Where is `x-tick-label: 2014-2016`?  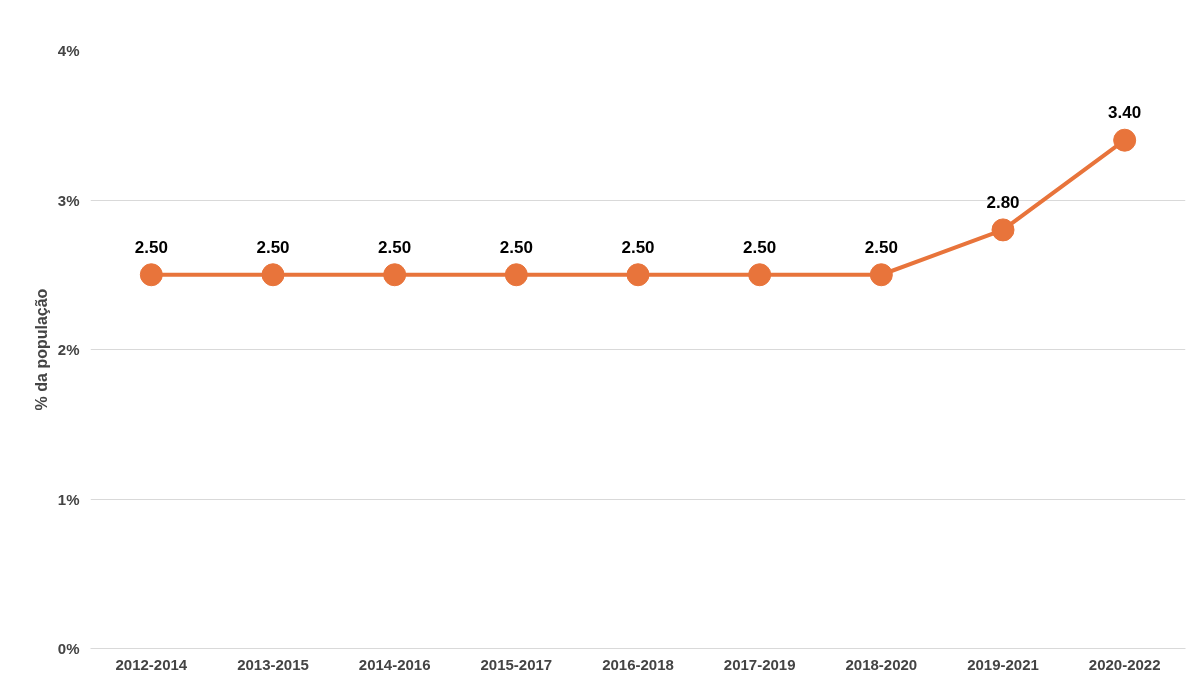
x-tick-label: 2014-2016 is located at coordinates (394, 664).